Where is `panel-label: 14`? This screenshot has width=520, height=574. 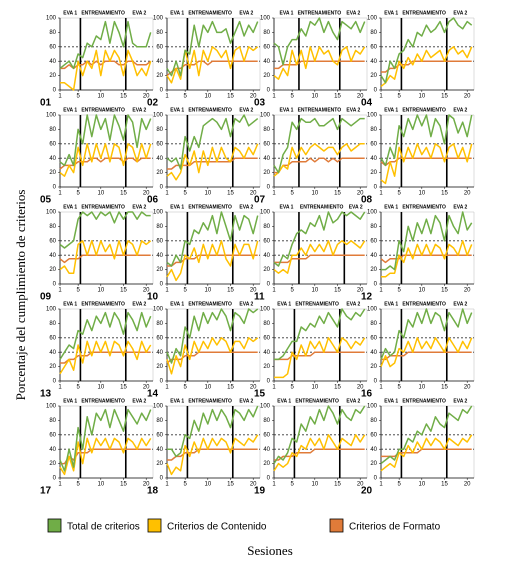
panel-label: 14 is located at coordinates (153, 394).